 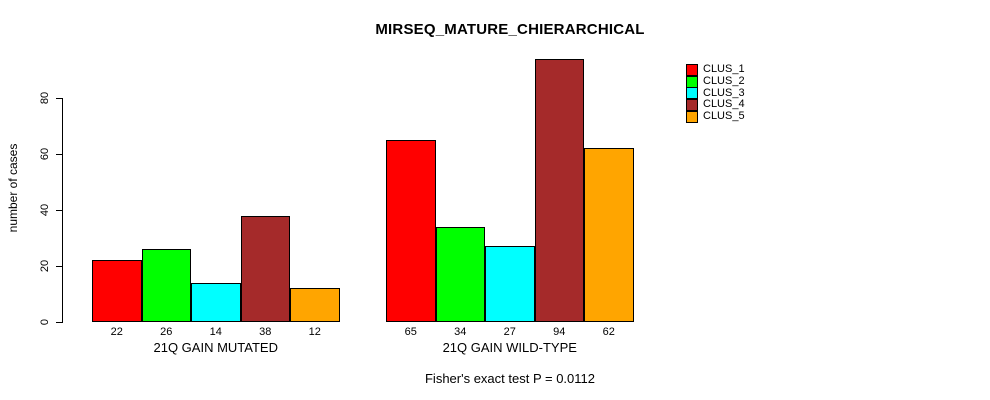 What do you see at coordinates (460, 332) in the screenshot?
I see `bar-value-label: 34` at bounding box center [460, 332].